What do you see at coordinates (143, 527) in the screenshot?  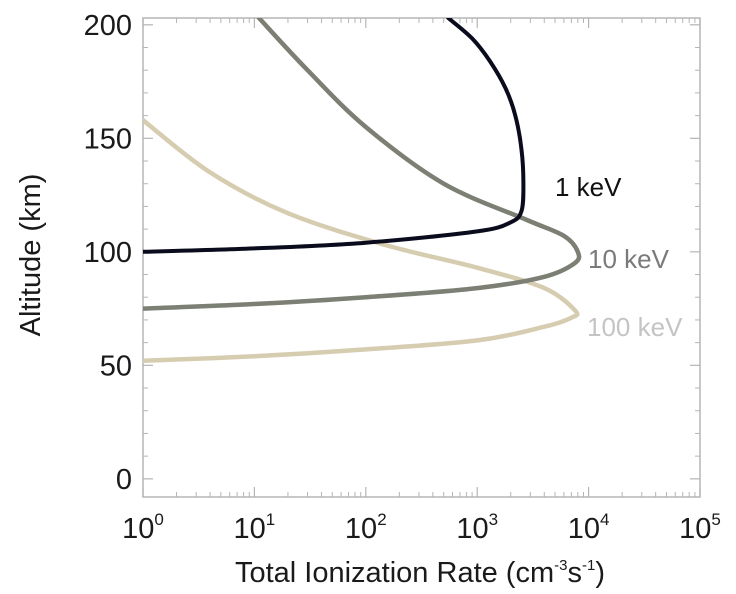 I see `x-tick-label: 10⁰` at bounding box center [143, 527].